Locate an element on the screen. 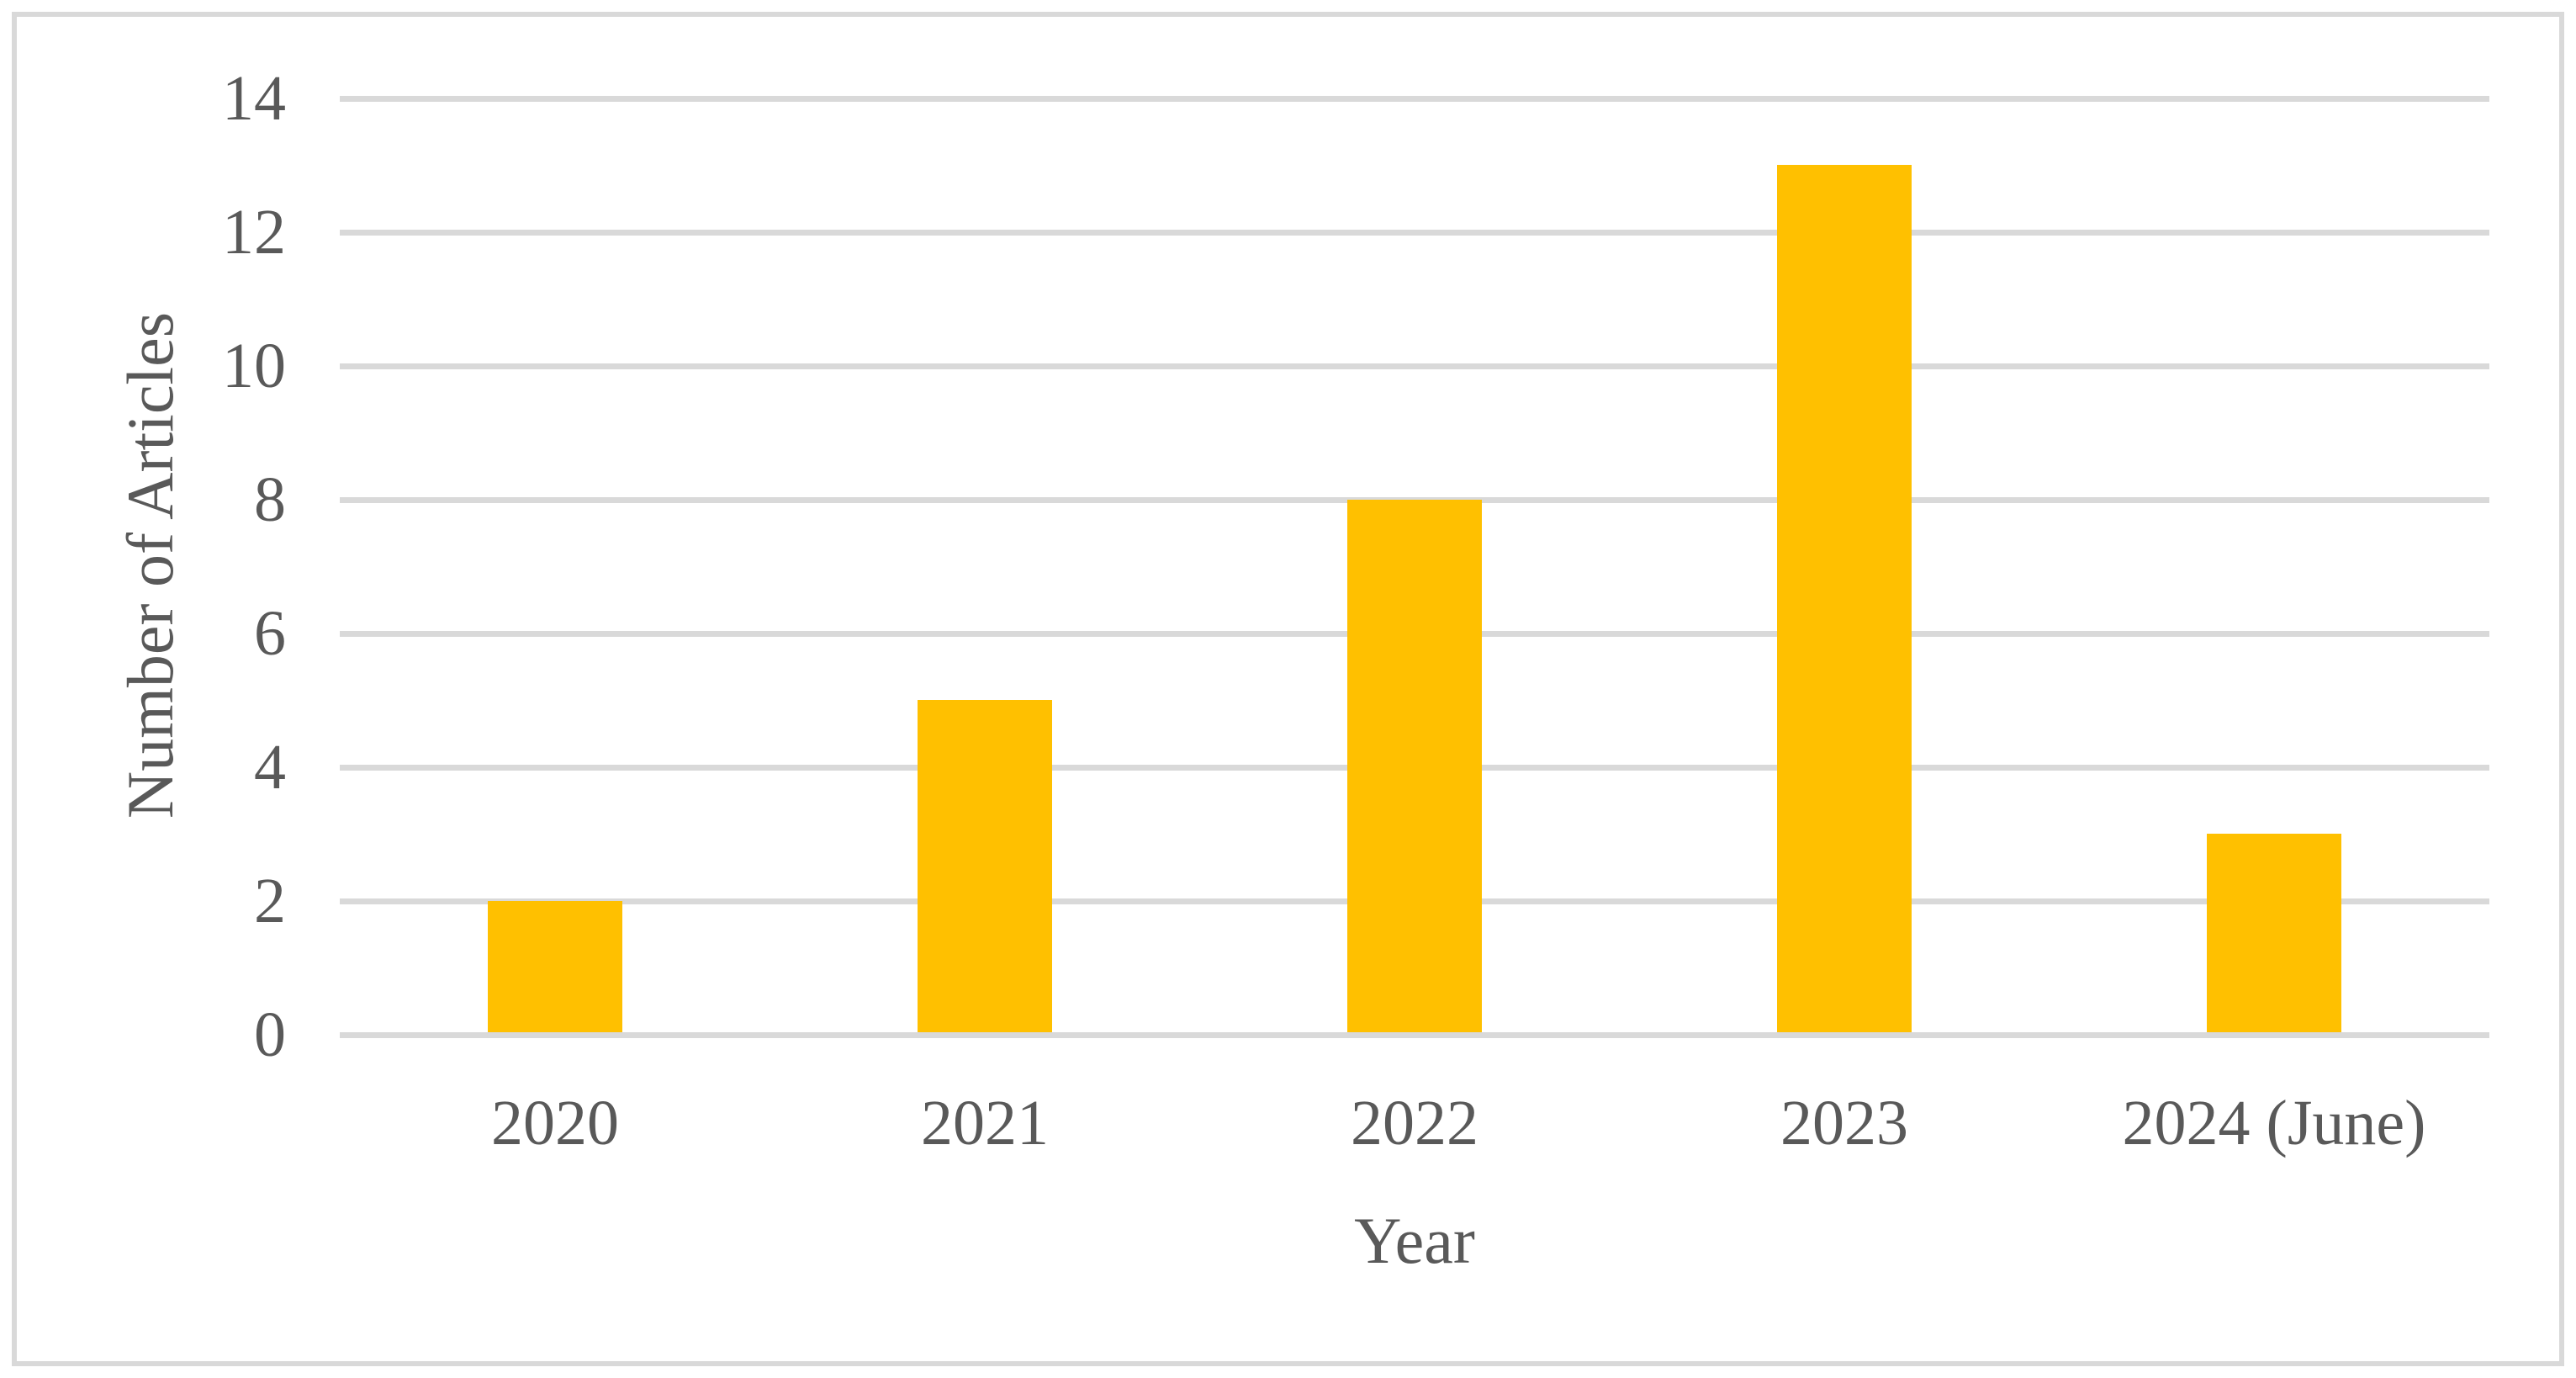 This screenshot has width=2576, height=1378. bar-2022 is located at coordinates (1414, 766).